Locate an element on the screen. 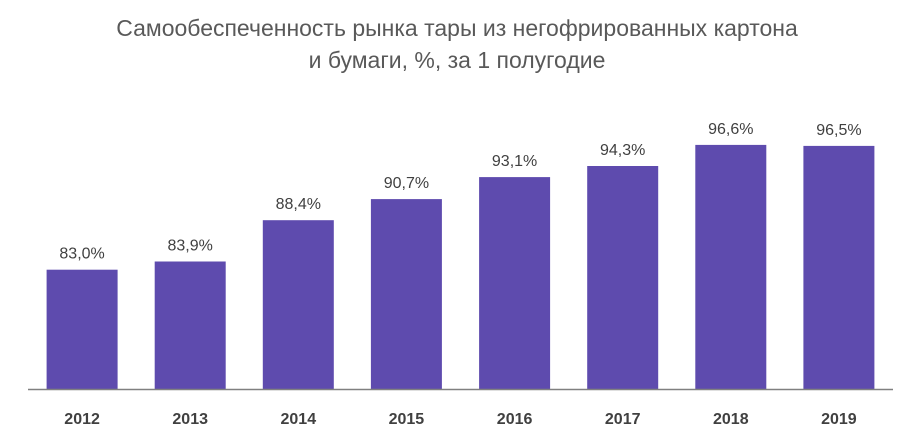 This screenshot has width=914, height=437. bar-2012 is located at coordinates (82, 329).